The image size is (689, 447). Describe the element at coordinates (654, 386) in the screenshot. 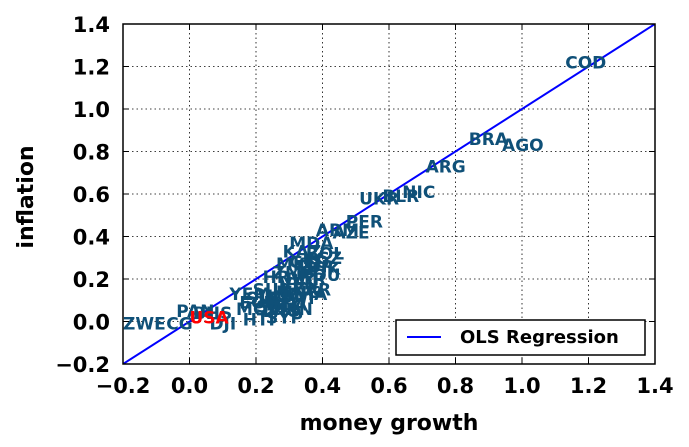

I see `x-tick-label: 1.4` at that location.